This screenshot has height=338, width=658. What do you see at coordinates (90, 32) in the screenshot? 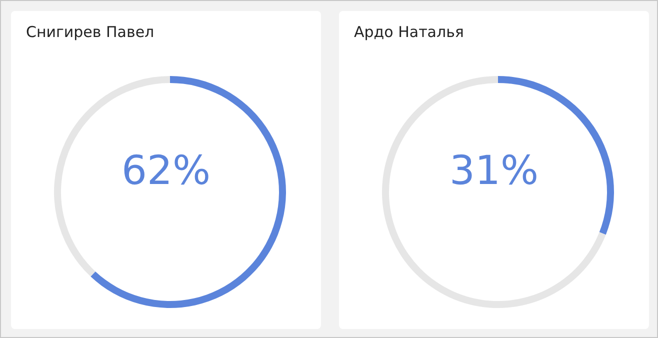
I see `chart-title: Снигирев Павел` at bounding box center [90, 32].